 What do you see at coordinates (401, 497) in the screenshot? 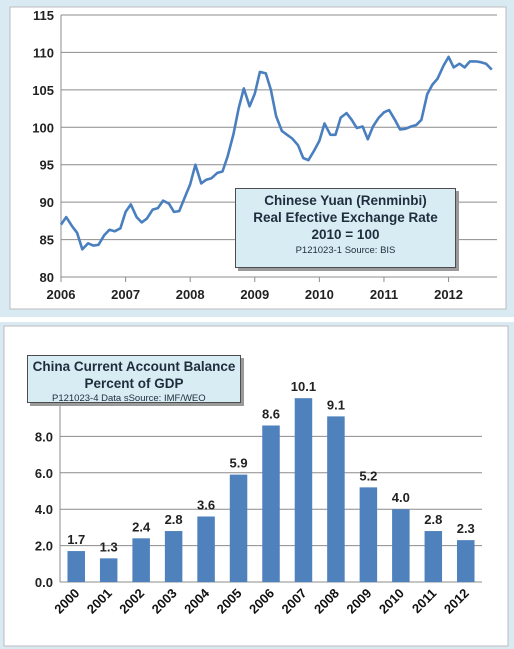
I see `bar-data-label: 4.0` at bounding box center [401, 497].